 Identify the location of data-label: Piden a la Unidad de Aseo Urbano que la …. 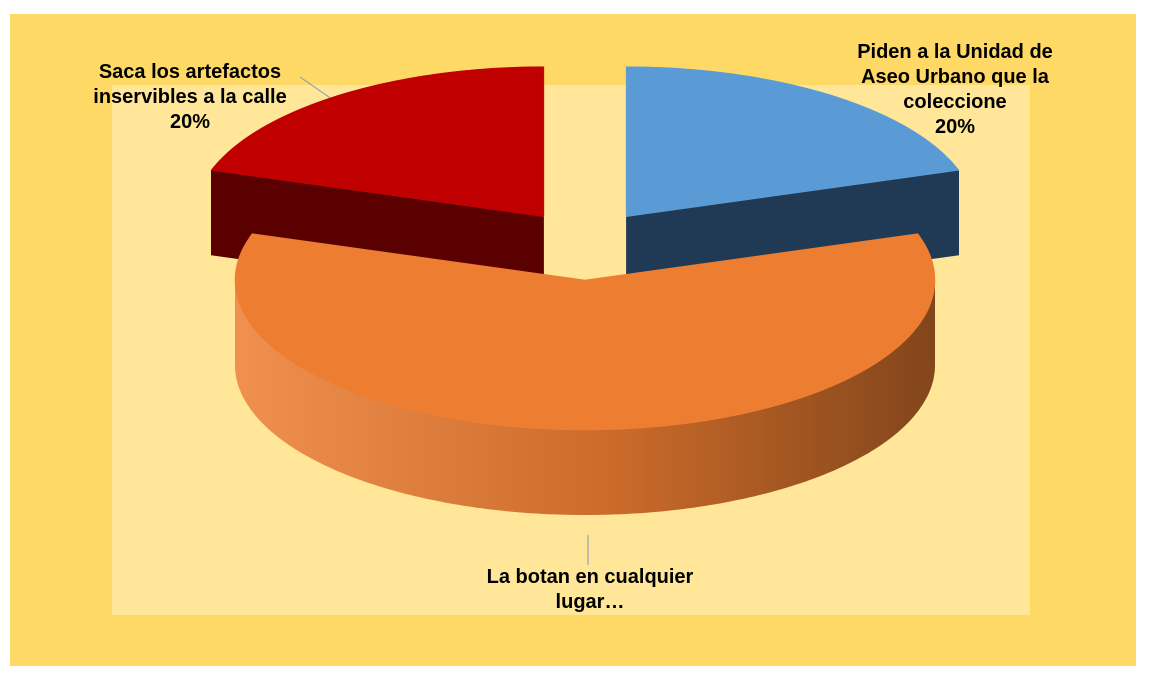
(955, 90).